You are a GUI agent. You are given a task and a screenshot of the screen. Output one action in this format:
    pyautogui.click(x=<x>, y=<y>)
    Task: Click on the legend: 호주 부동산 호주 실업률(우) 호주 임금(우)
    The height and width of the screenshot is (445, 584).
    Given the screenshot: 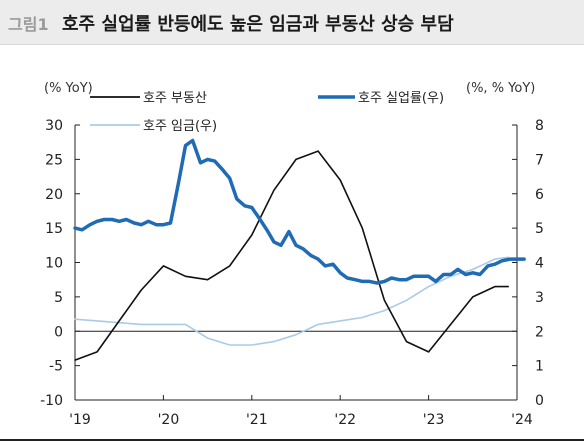 What is the action you would take?
    pyautogui.click(x=267, y=112)
    